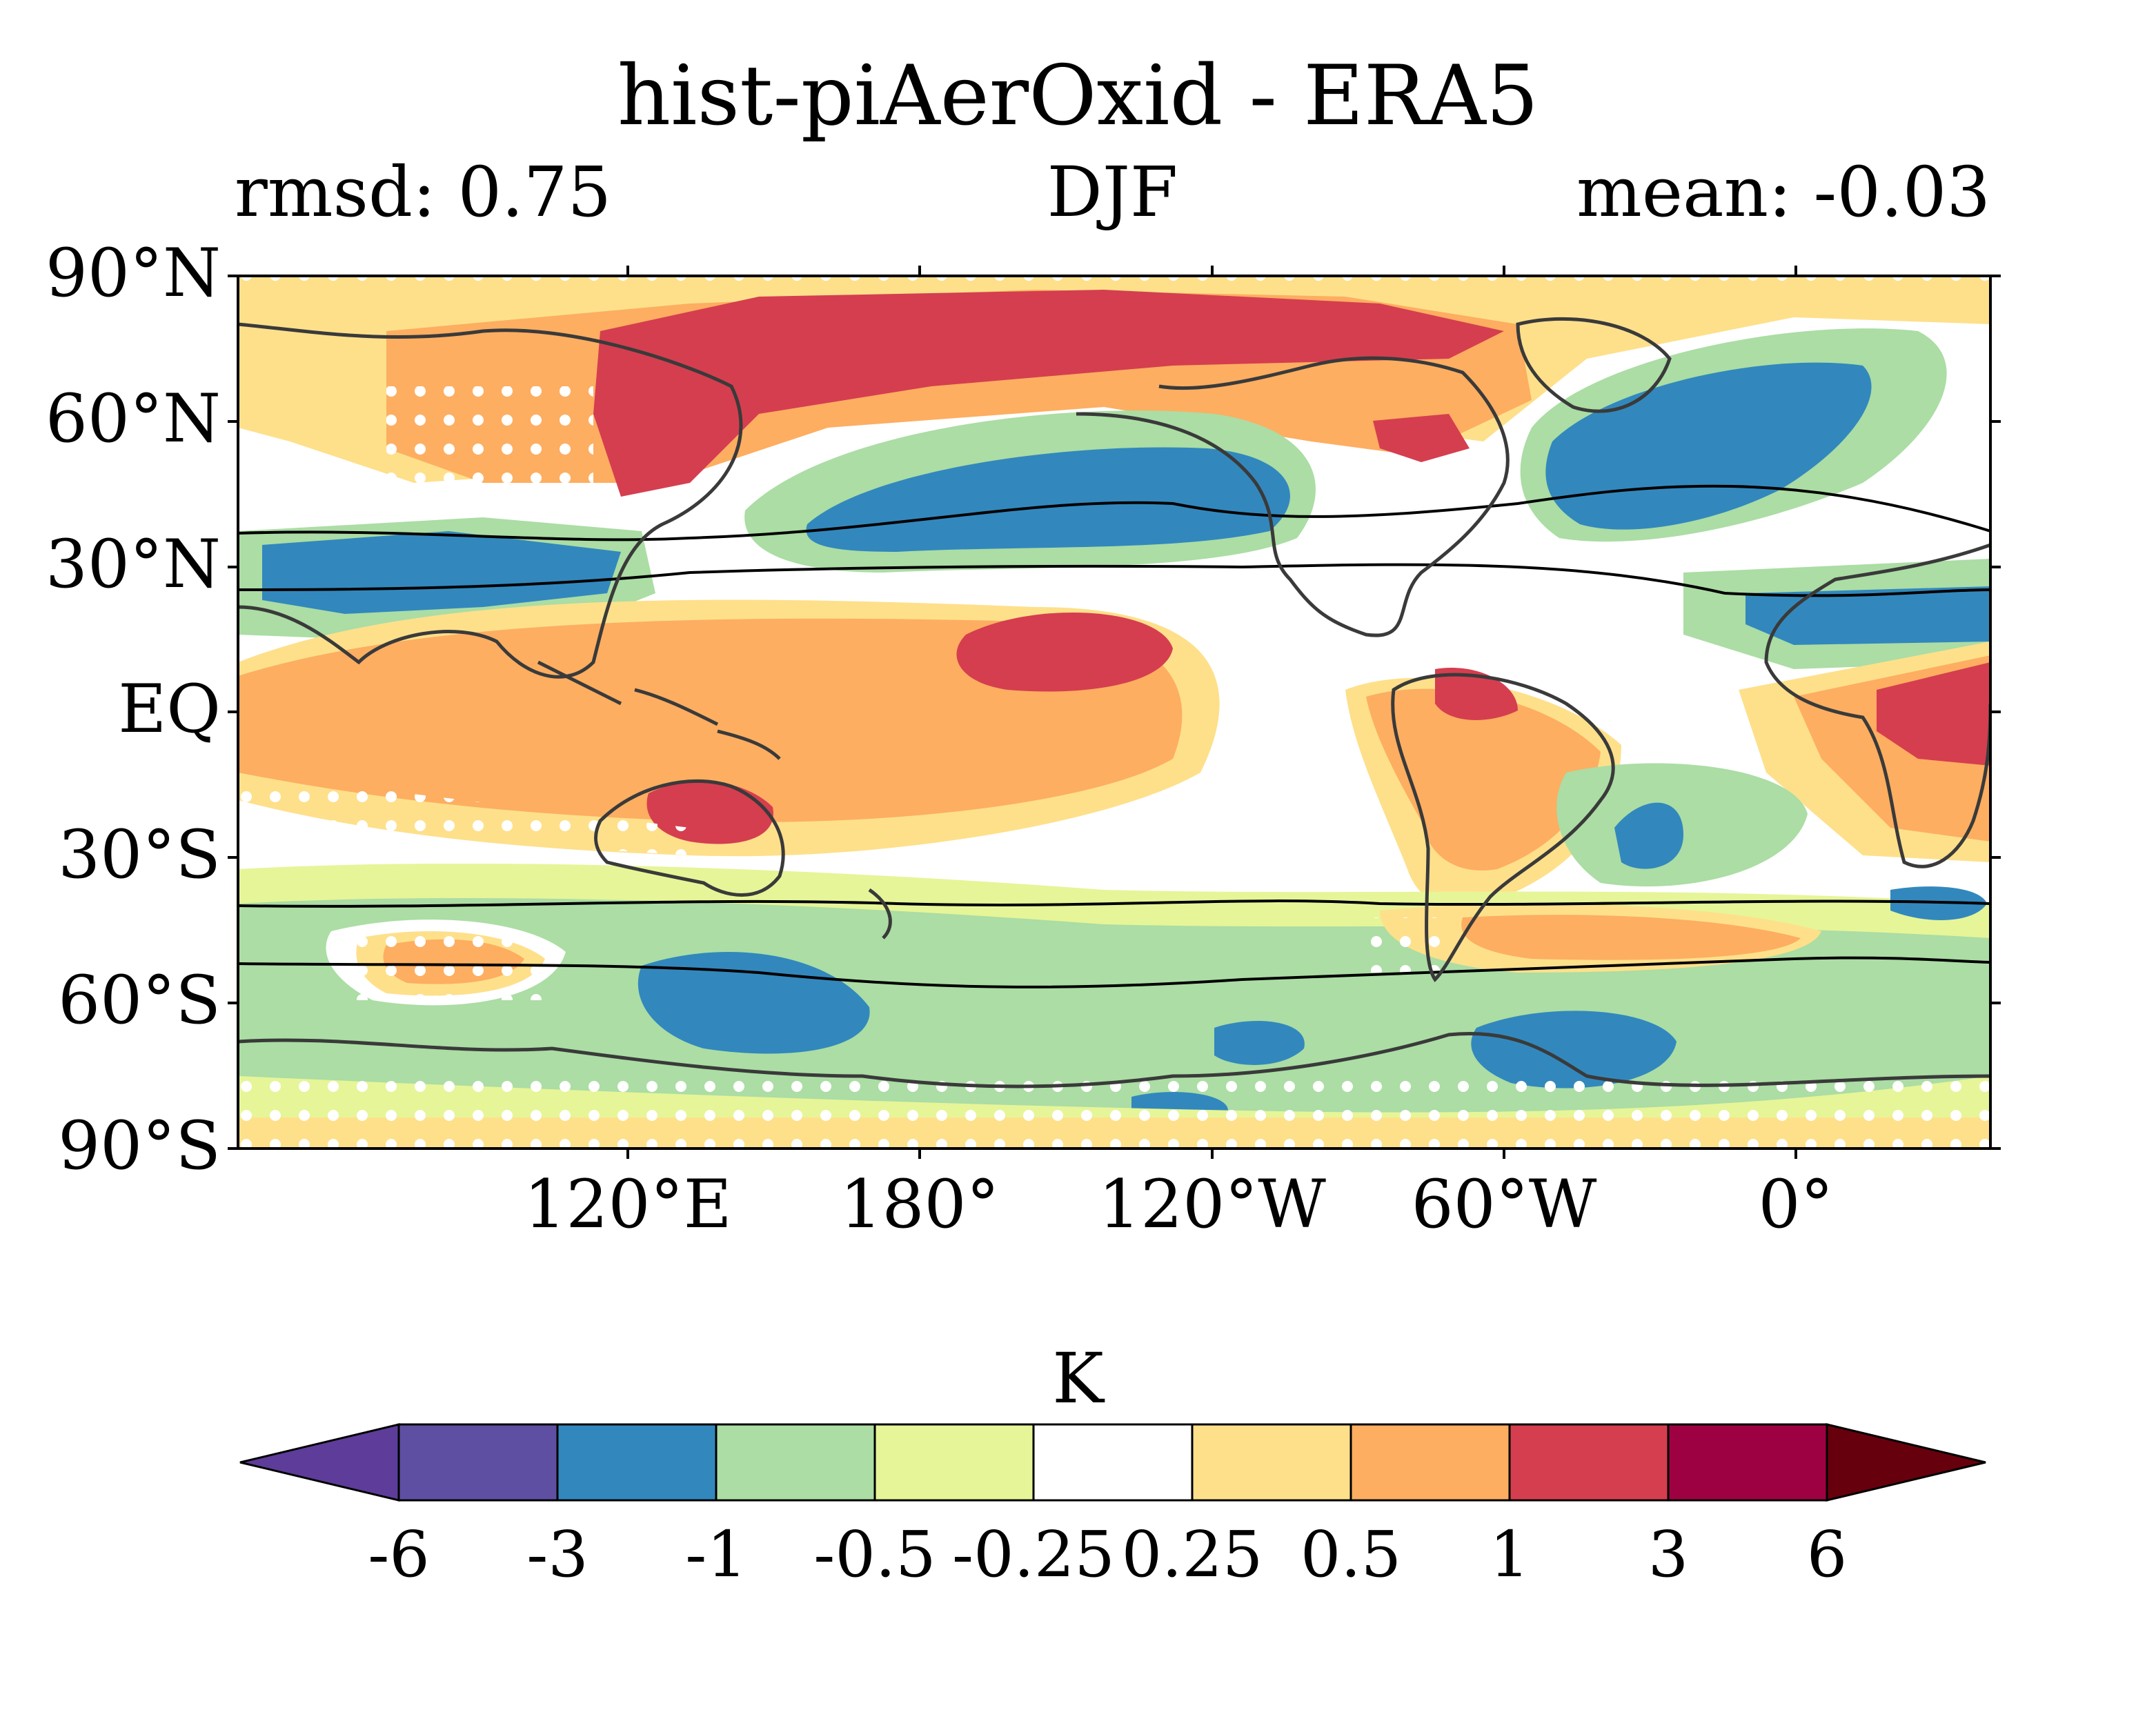  I want to click on lat-label-90n: 90°N, so click(133, 273).